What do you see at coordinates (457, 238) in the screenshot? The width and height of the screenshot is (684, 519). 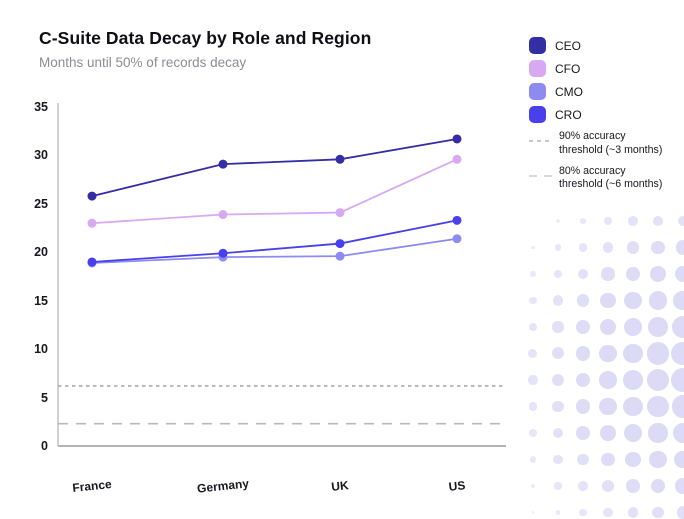 I see `data-point-cmo-us` at bounding box center [457, 238].